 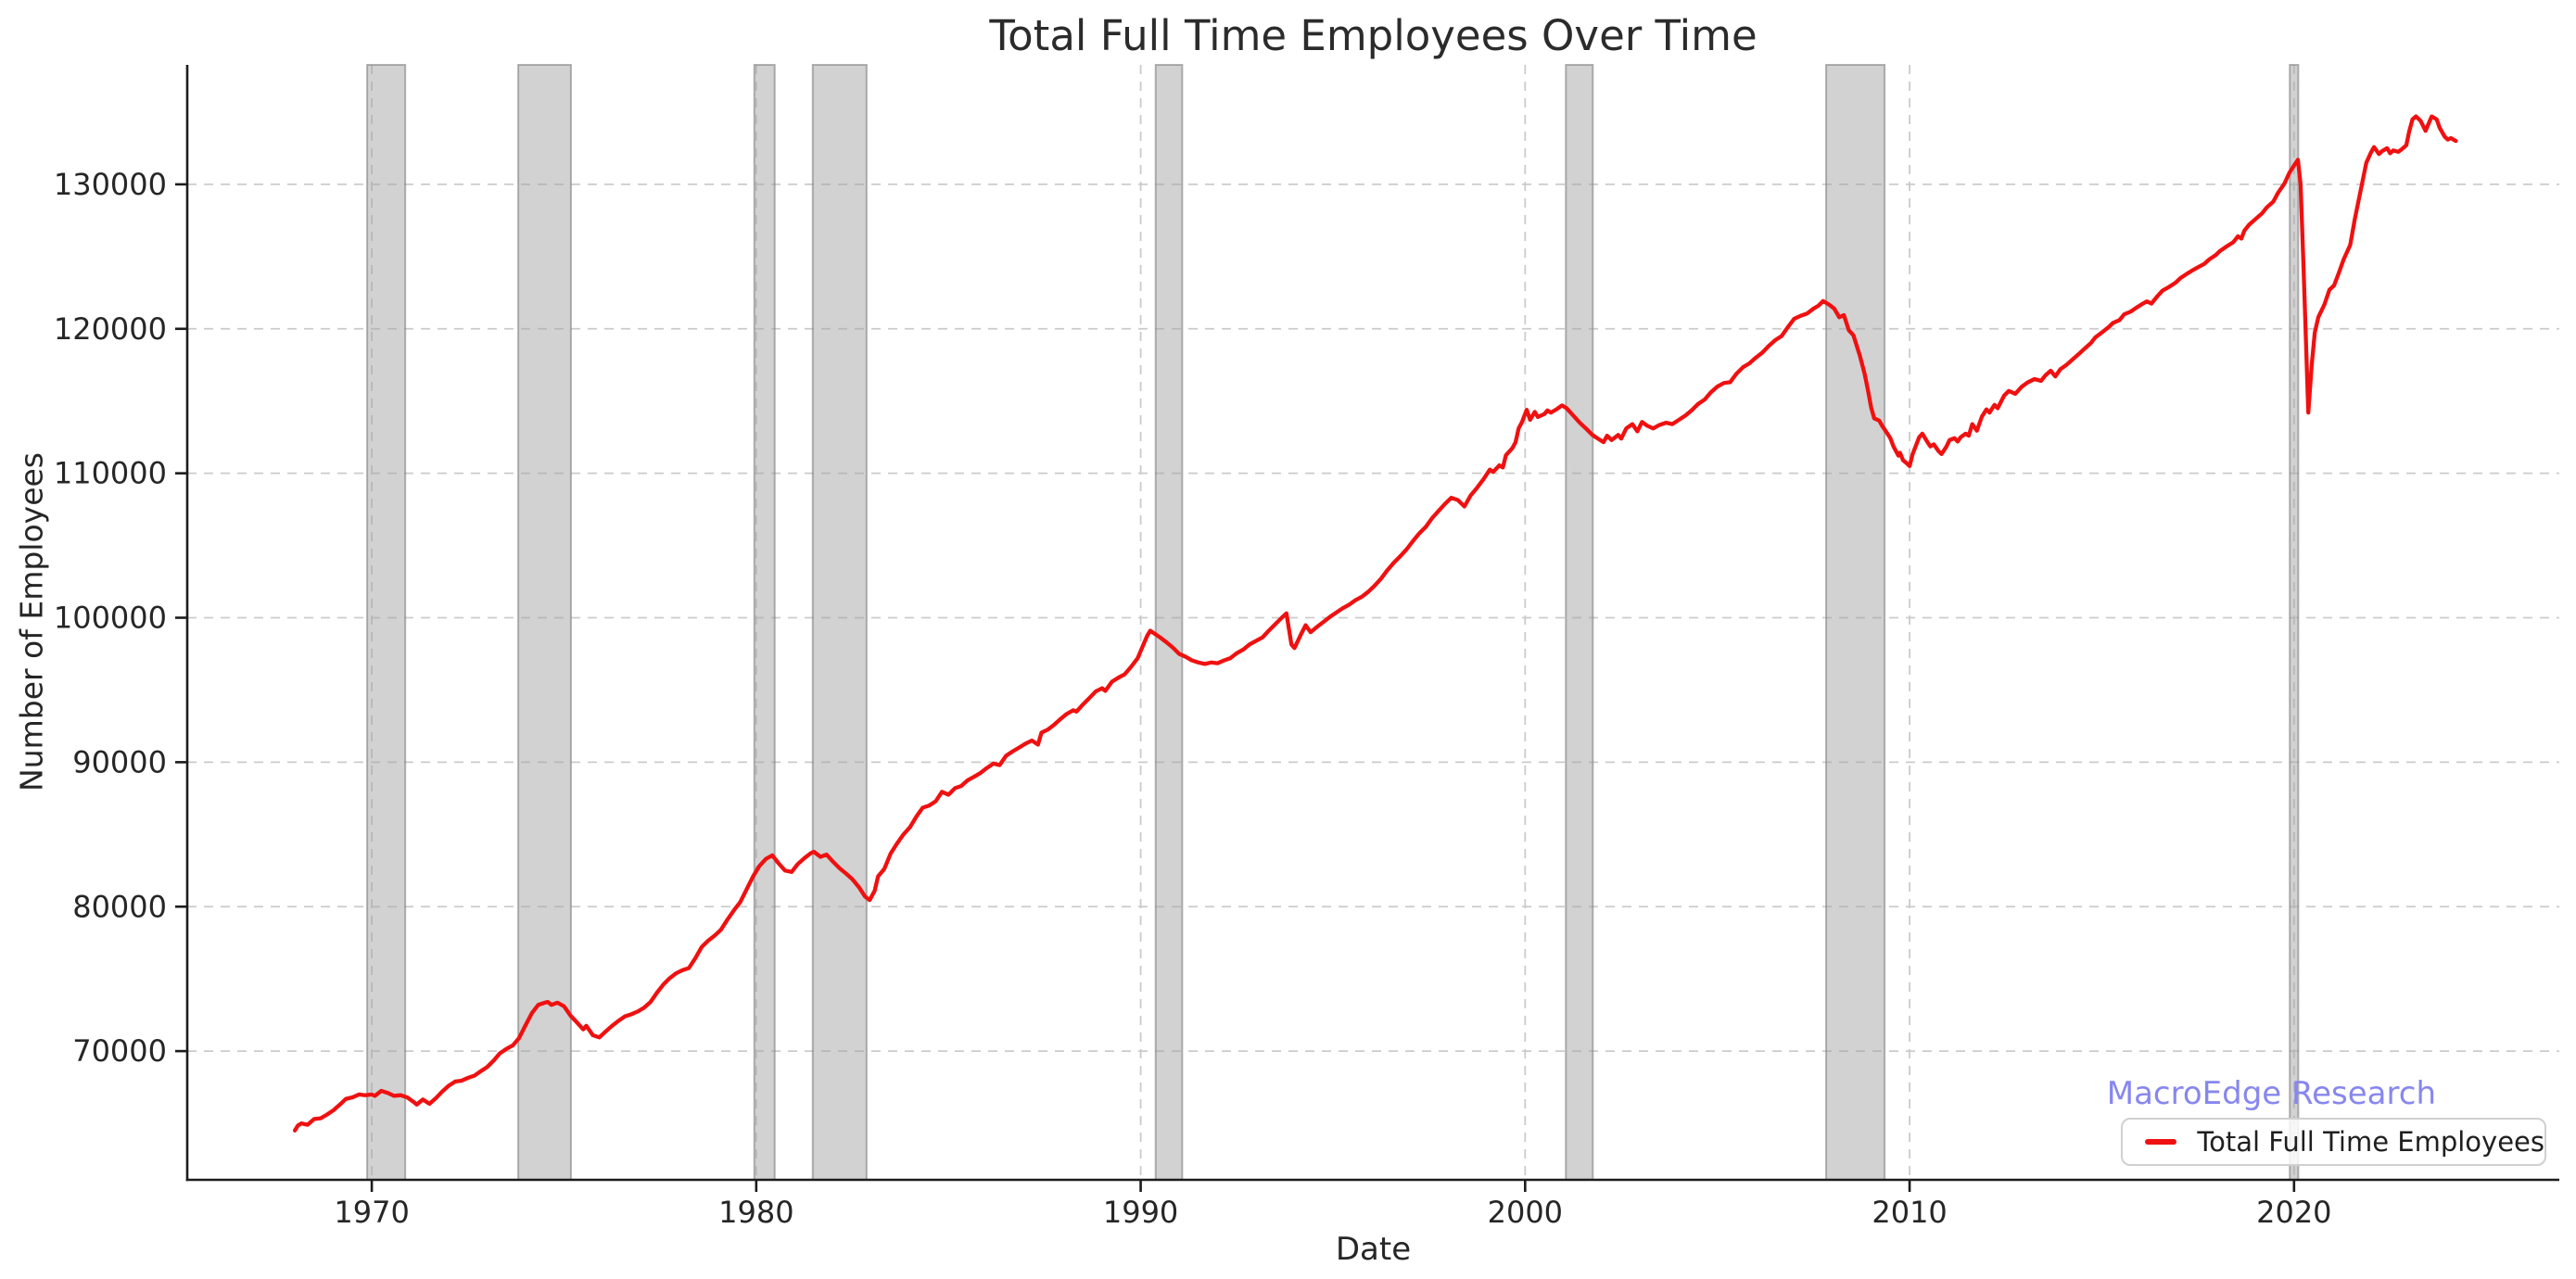 I want to click on x-tick-label: 1970, so click(x=371, y=1212).